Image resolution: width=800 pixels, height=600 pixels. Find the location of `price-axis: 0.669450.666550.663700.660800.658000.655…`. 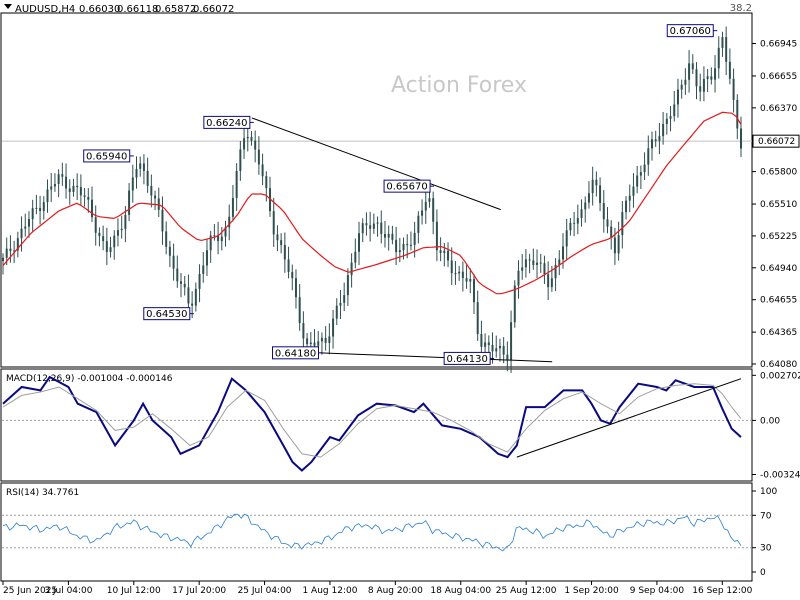

price-axis: 0.669450.666550.663700.660800.658000.655… is located at coordinates (774, 205).